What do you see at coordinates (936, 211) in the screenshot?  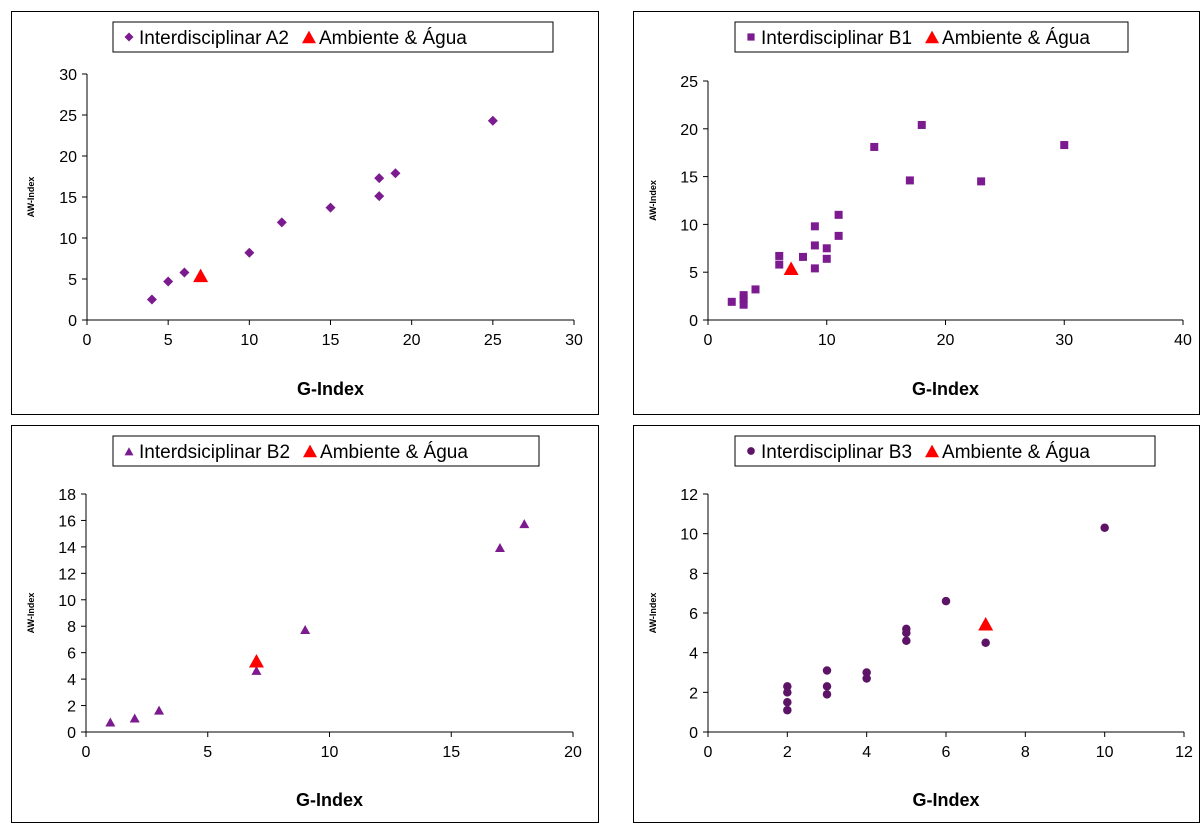 I see `axes: 0 5 10 15 20 25 0 10 20 30 40` at bounding box center [936, 211].